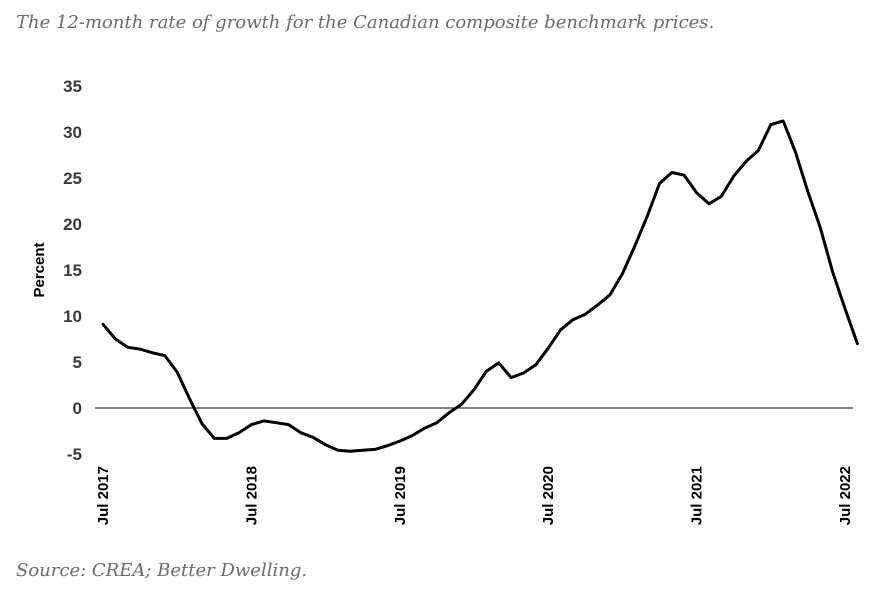  I want to click on y-tick-label: 25, so click(72, 178).